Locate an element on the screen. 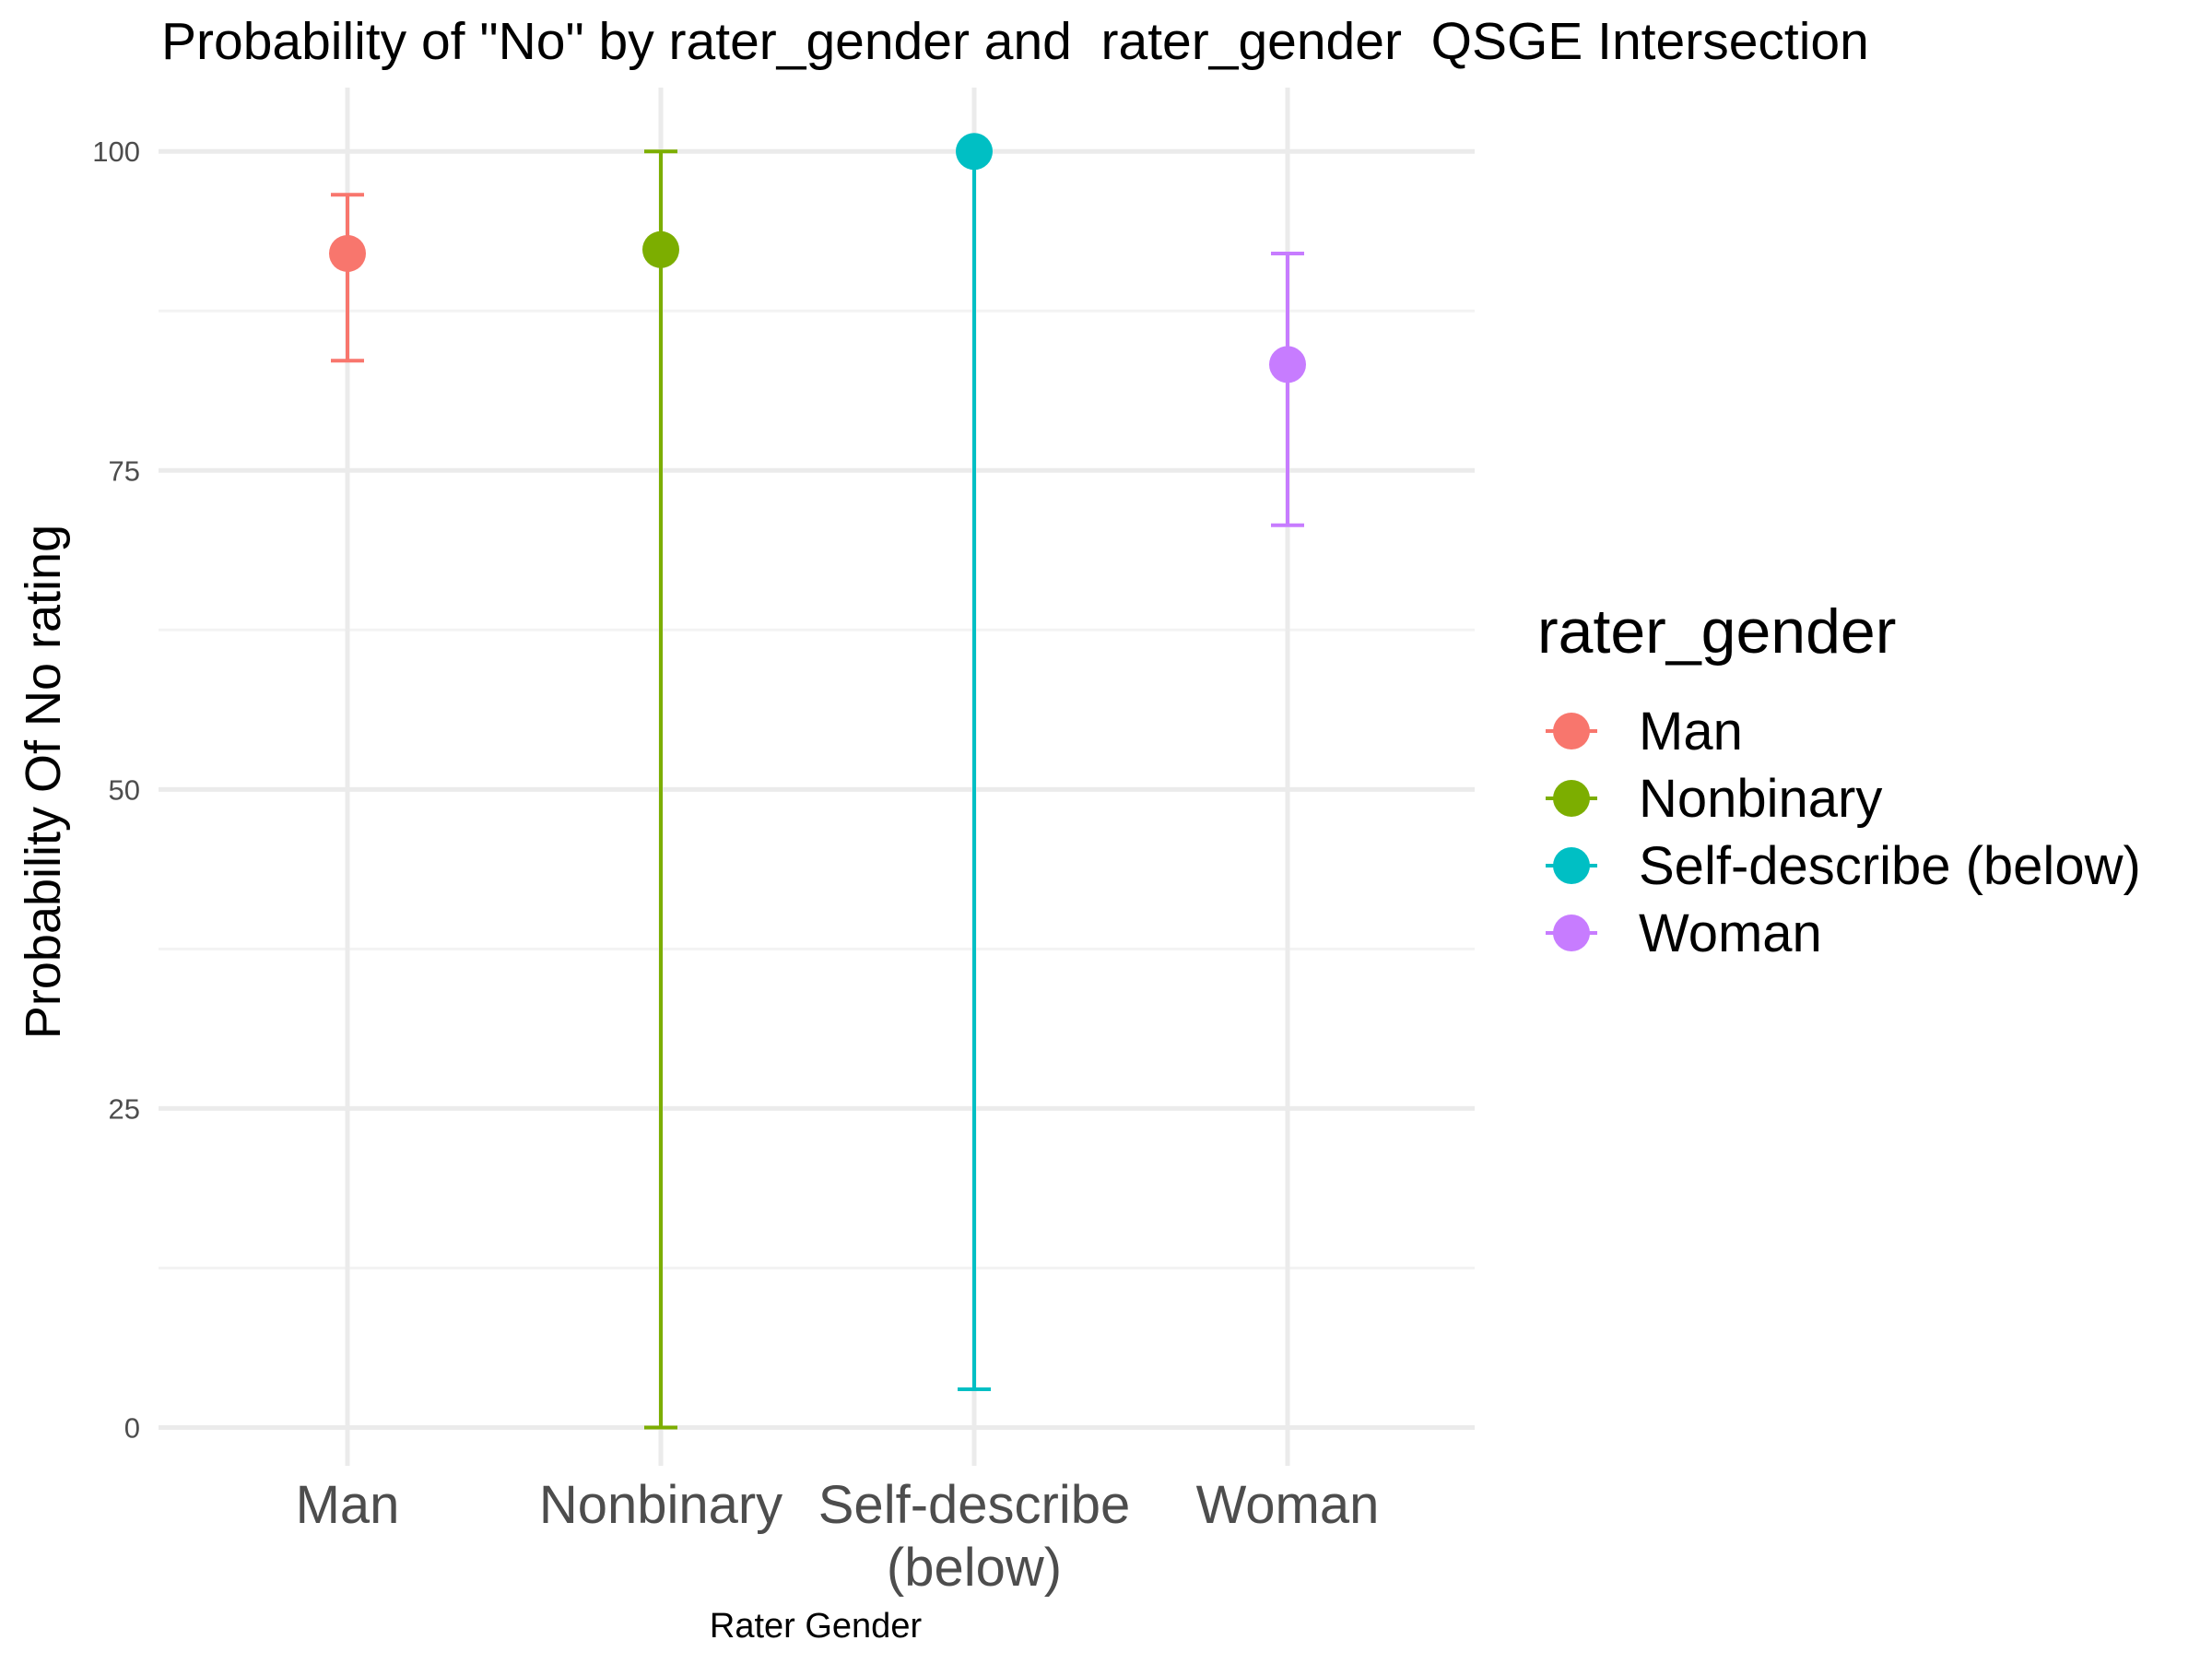 Image resolution: width=2212 pixels, height=1664 pixels. y-tick-label: 0 is located at coordinates (132, 1427).